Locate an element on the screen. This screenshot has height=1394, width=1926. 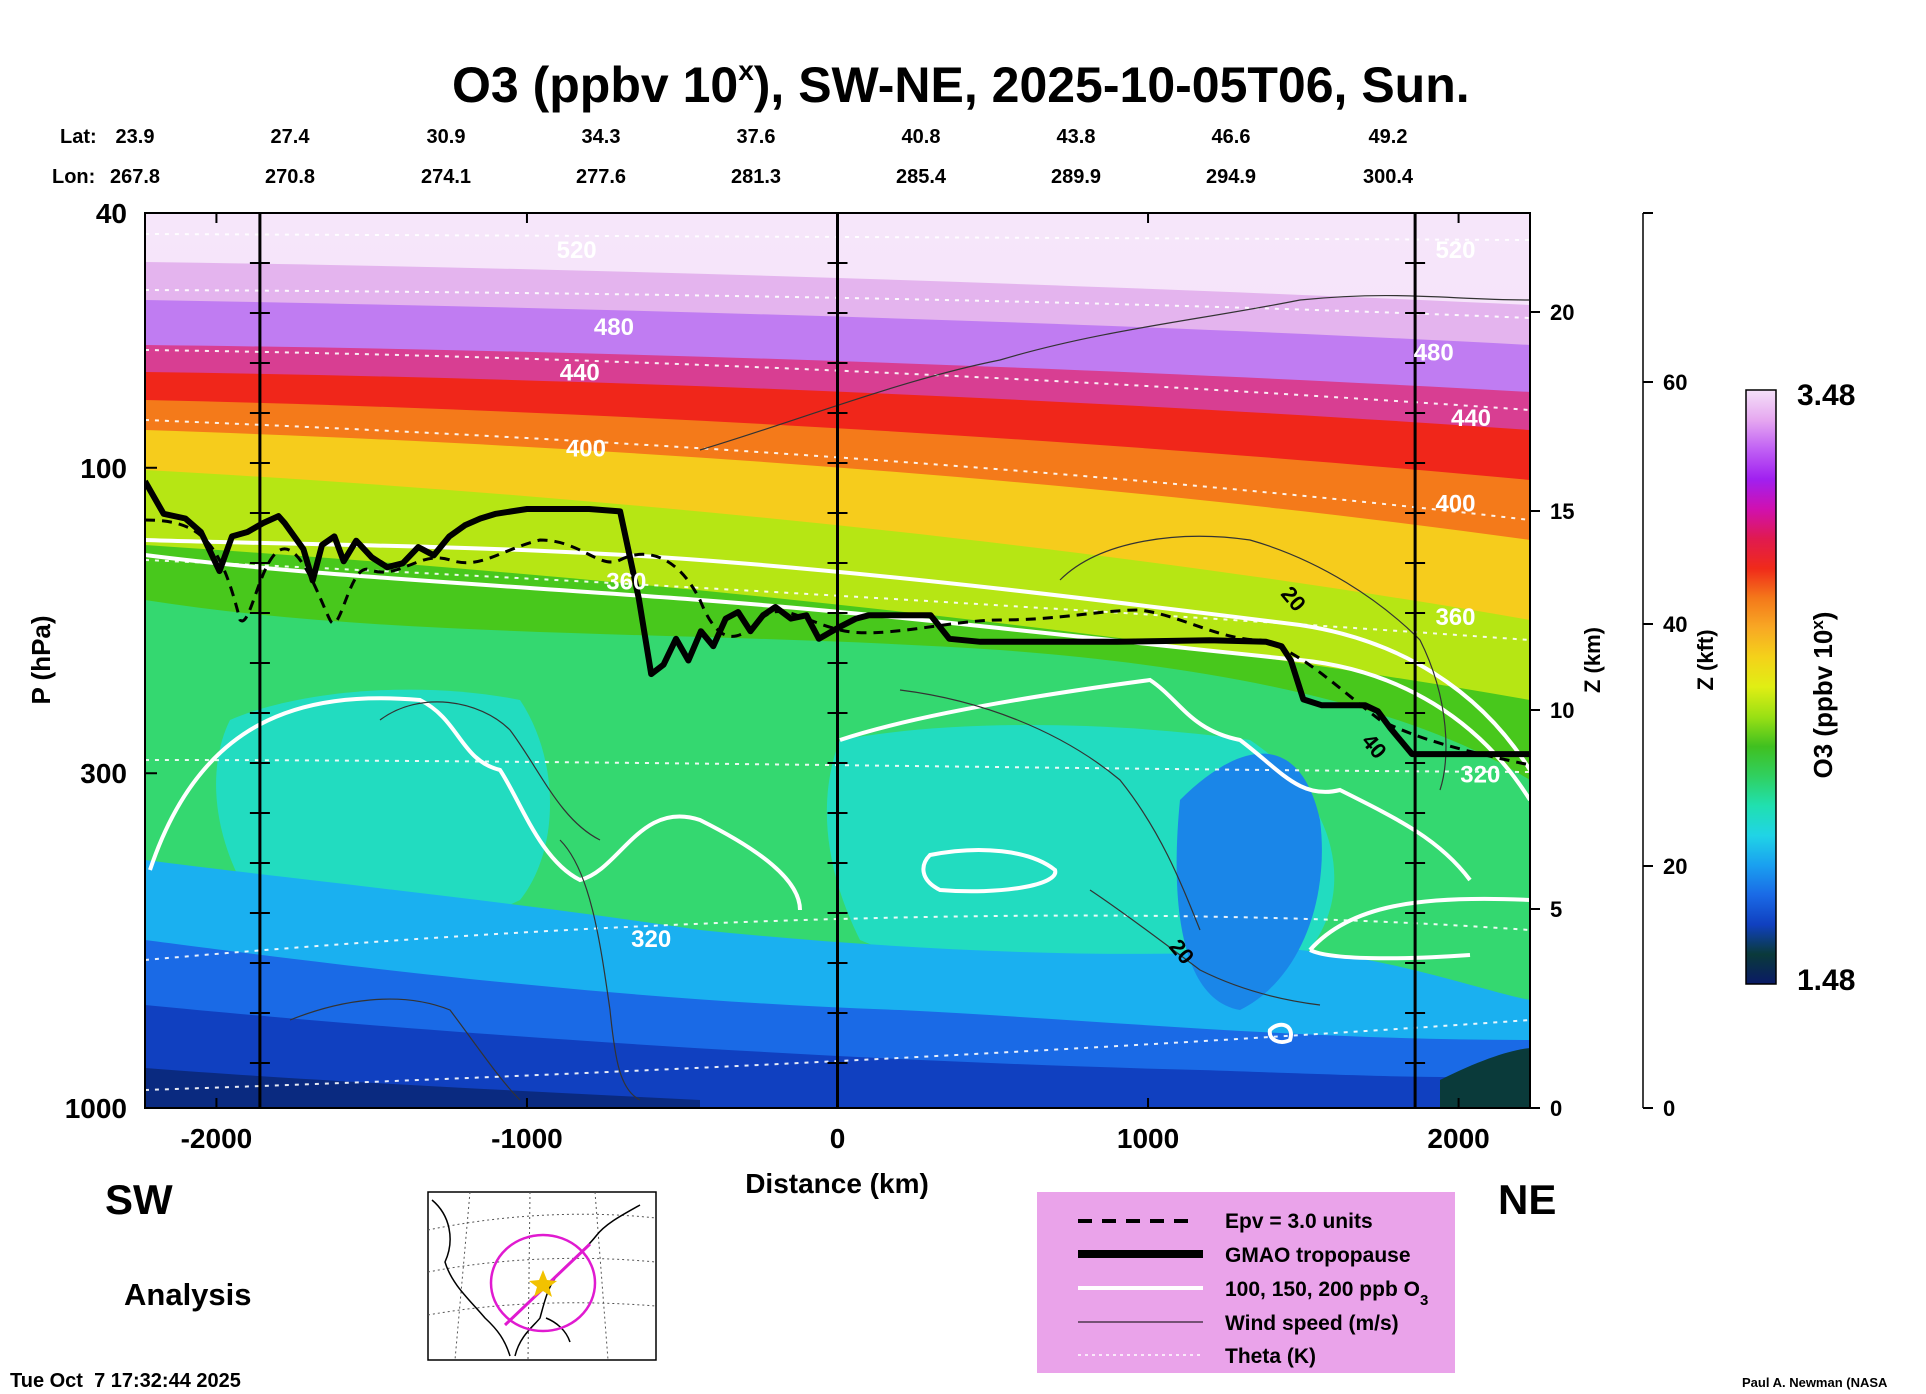
ne-label: NE is located at coordinates (1527, 1199).